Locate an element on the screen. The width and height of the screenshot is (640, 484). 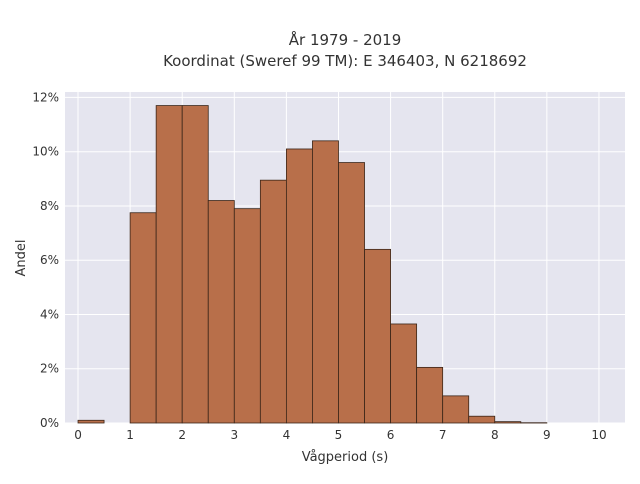
x-axis-label: Vågperiod (s) is located at coordinates (345, 457).